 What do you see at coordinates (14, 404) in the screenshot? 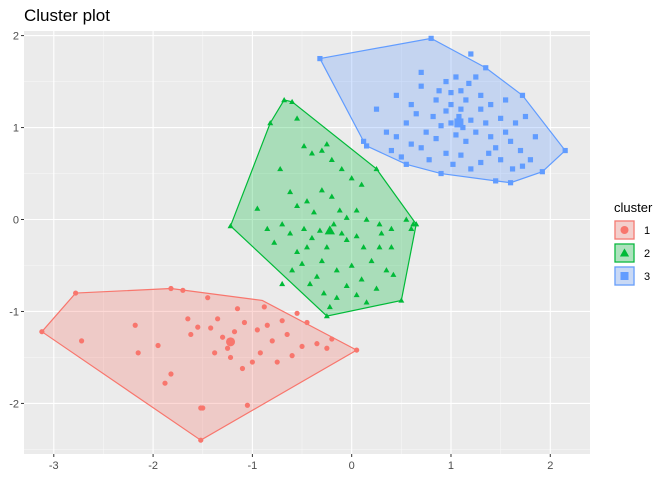
I see `y-tick-label: -2` at bounding box center [14, 404].